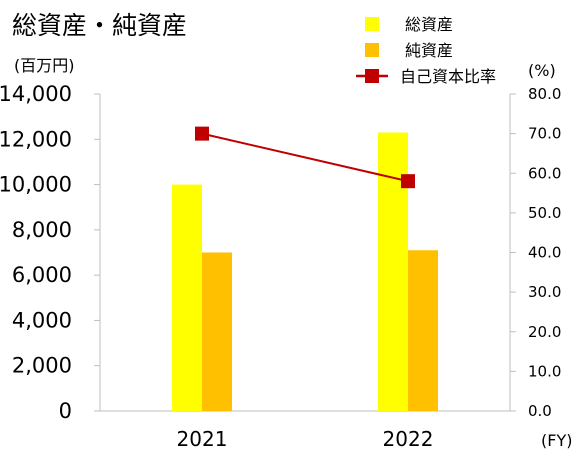 The width and height of the screenshot is (584, 472). What do you see at coordinates (42, 230) in the screenshot?
I see `left-tick-label: 8,000` at bounding box center [42, 230].